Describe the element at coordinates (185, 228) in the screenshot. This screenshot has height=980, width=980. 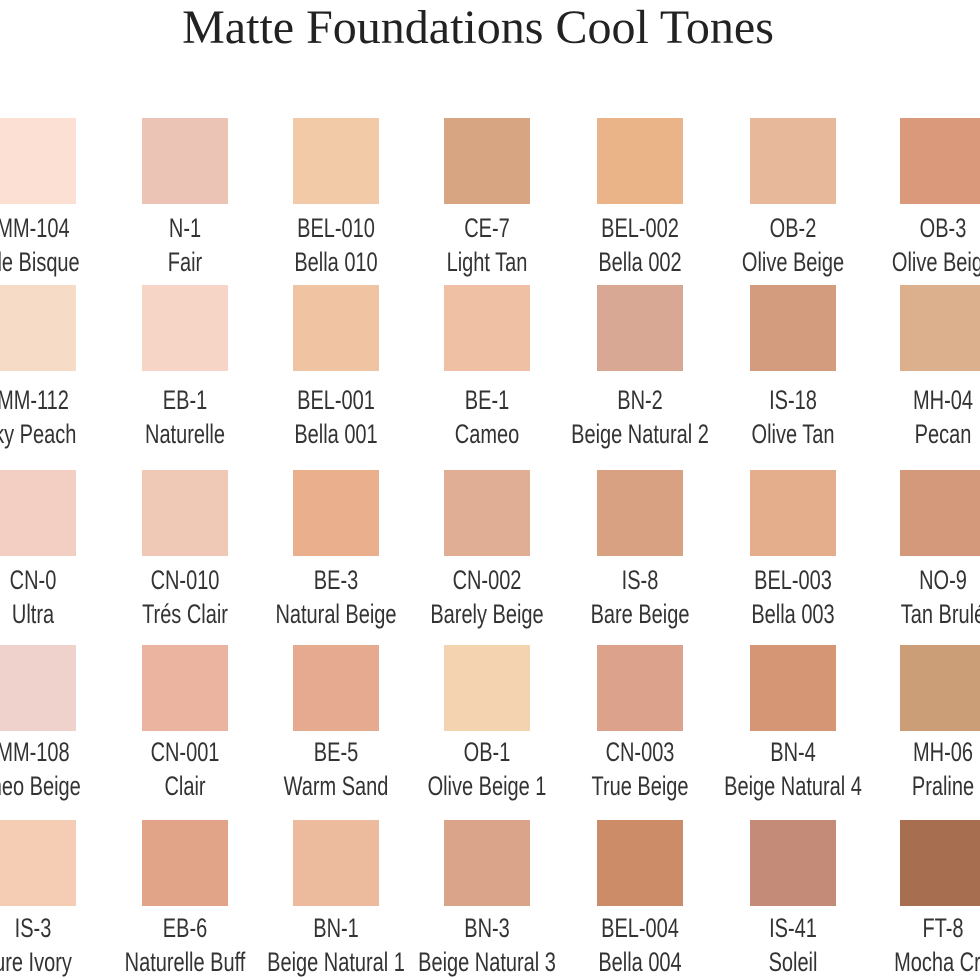
I see `swatch-code: N-1` at that location.